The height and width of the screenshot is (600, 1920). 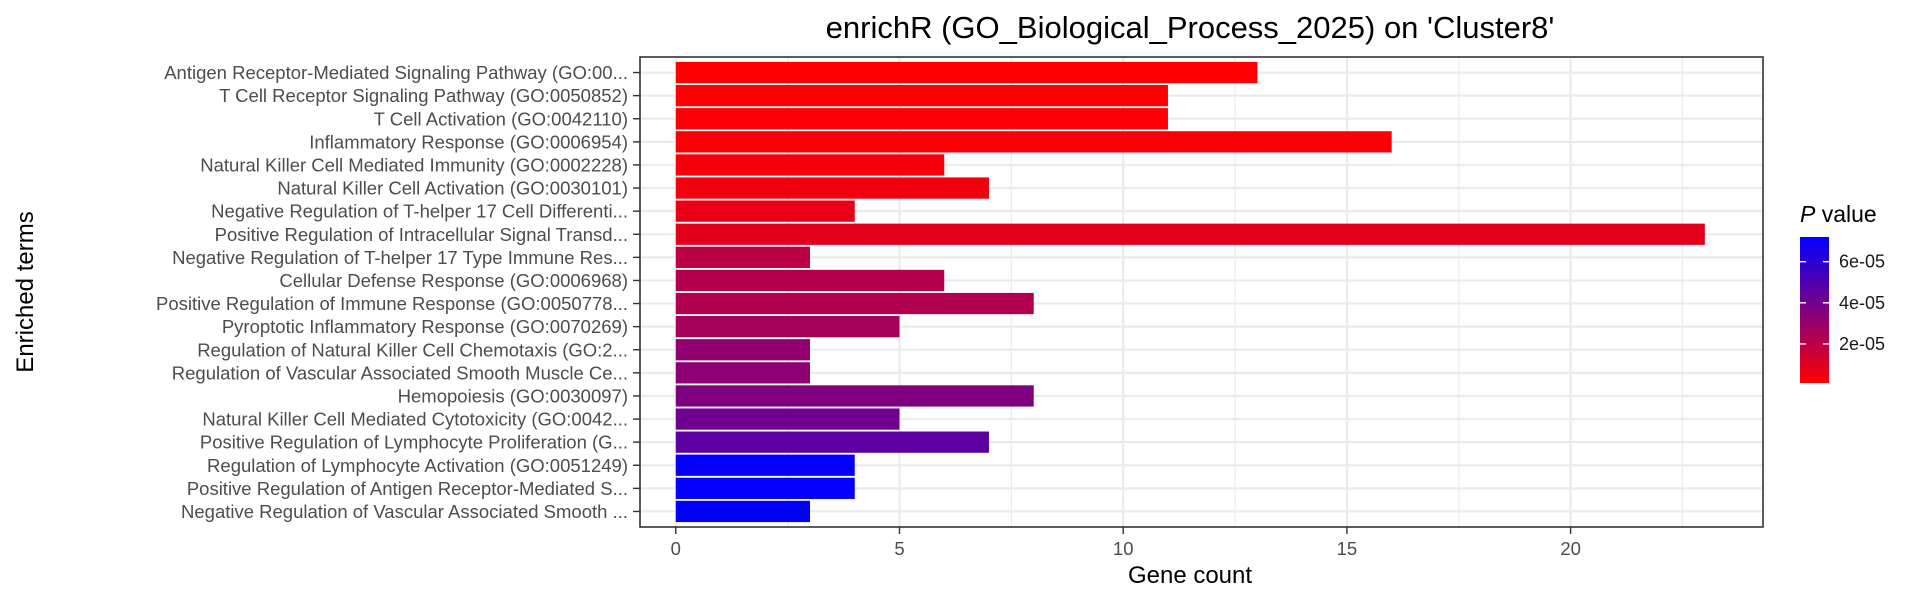 I want to click on x-tick-labels: 0 5 10 15 20, so click(x=1126, y=543).